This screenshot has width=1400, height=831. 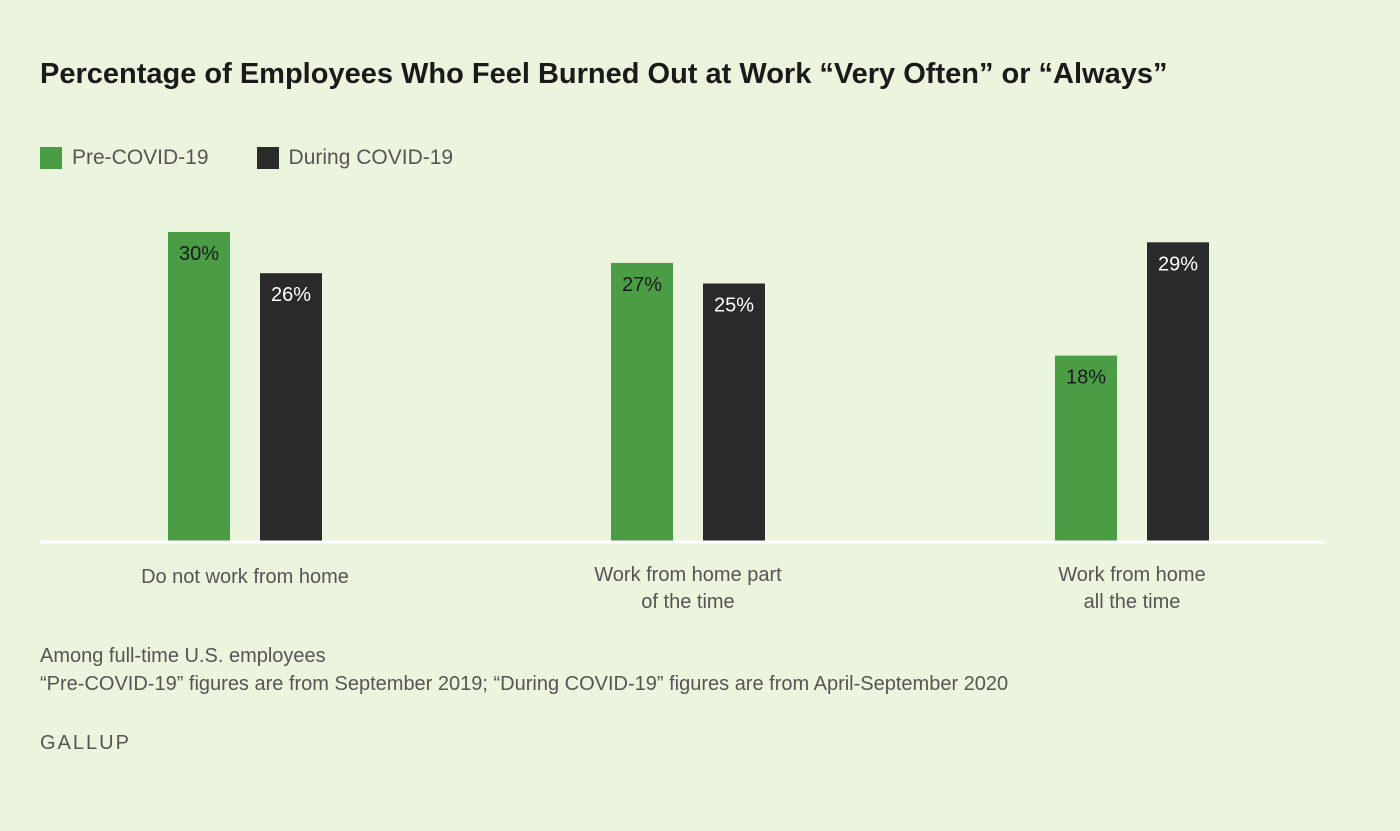 What do you see at coordinates (291, 295) in the screenshot?
I see `data-label-during-covid-0: 26%` at bounding box center [291, 295].